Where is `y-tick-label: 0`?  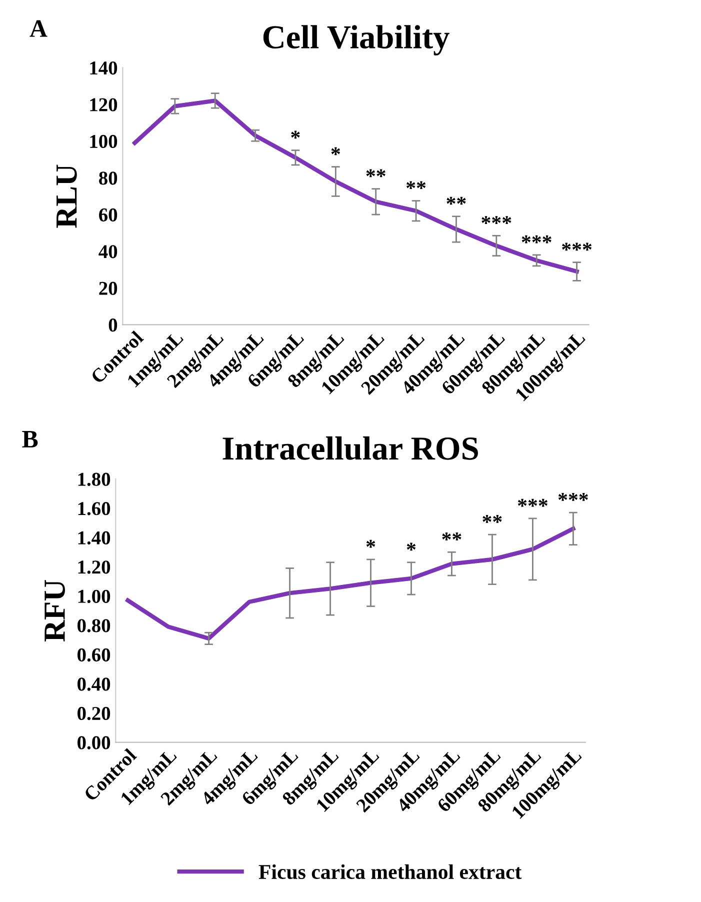 y-tick-label: 0 is located at coordinates (113, 325).